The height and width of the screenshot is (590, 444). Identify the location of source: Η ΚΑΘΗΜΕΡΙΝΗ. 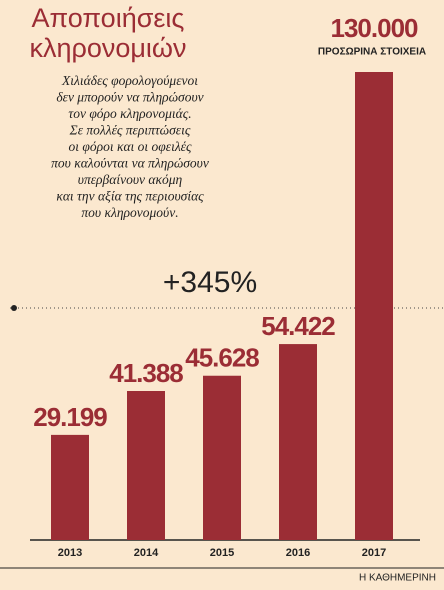
(397, 578).